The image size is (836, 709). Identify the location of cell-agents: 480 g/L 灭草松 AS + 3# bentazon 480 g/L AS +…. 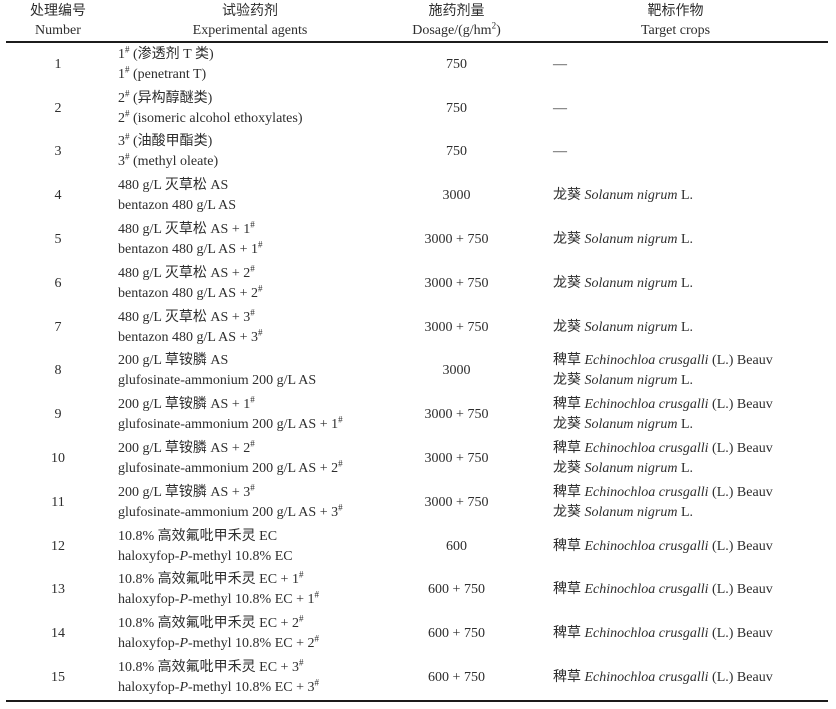
(250, 328).